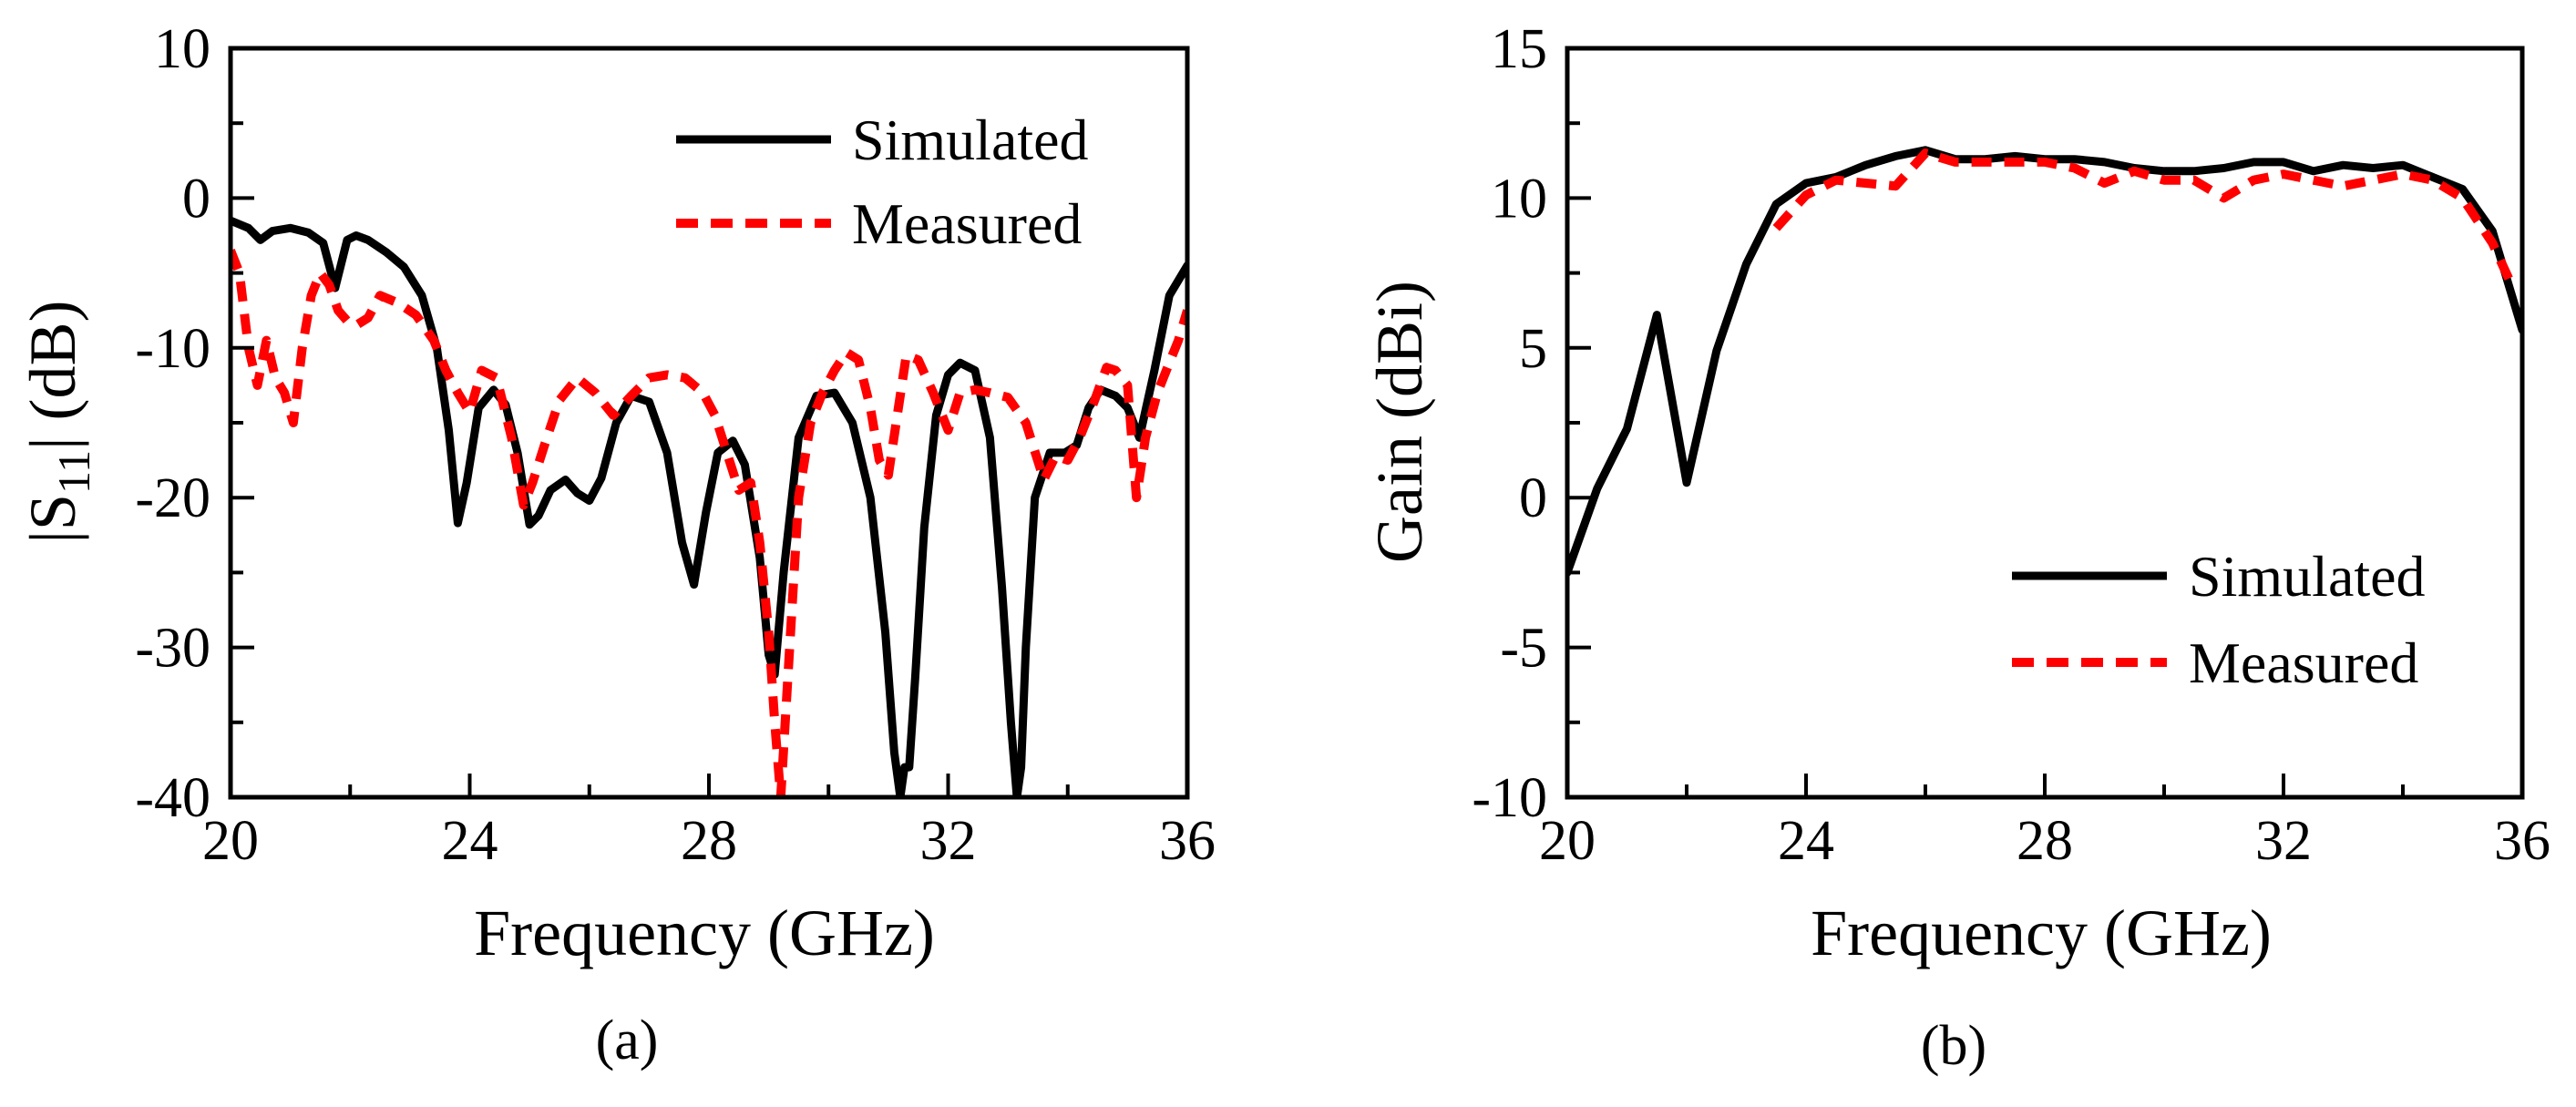 Image resolution: width=2576 pixels, height=1107 pixels. Describe the element at coordinates (1519, 199) in the screenshot. I see `panel-b-y-tick-label: 10` at that location.